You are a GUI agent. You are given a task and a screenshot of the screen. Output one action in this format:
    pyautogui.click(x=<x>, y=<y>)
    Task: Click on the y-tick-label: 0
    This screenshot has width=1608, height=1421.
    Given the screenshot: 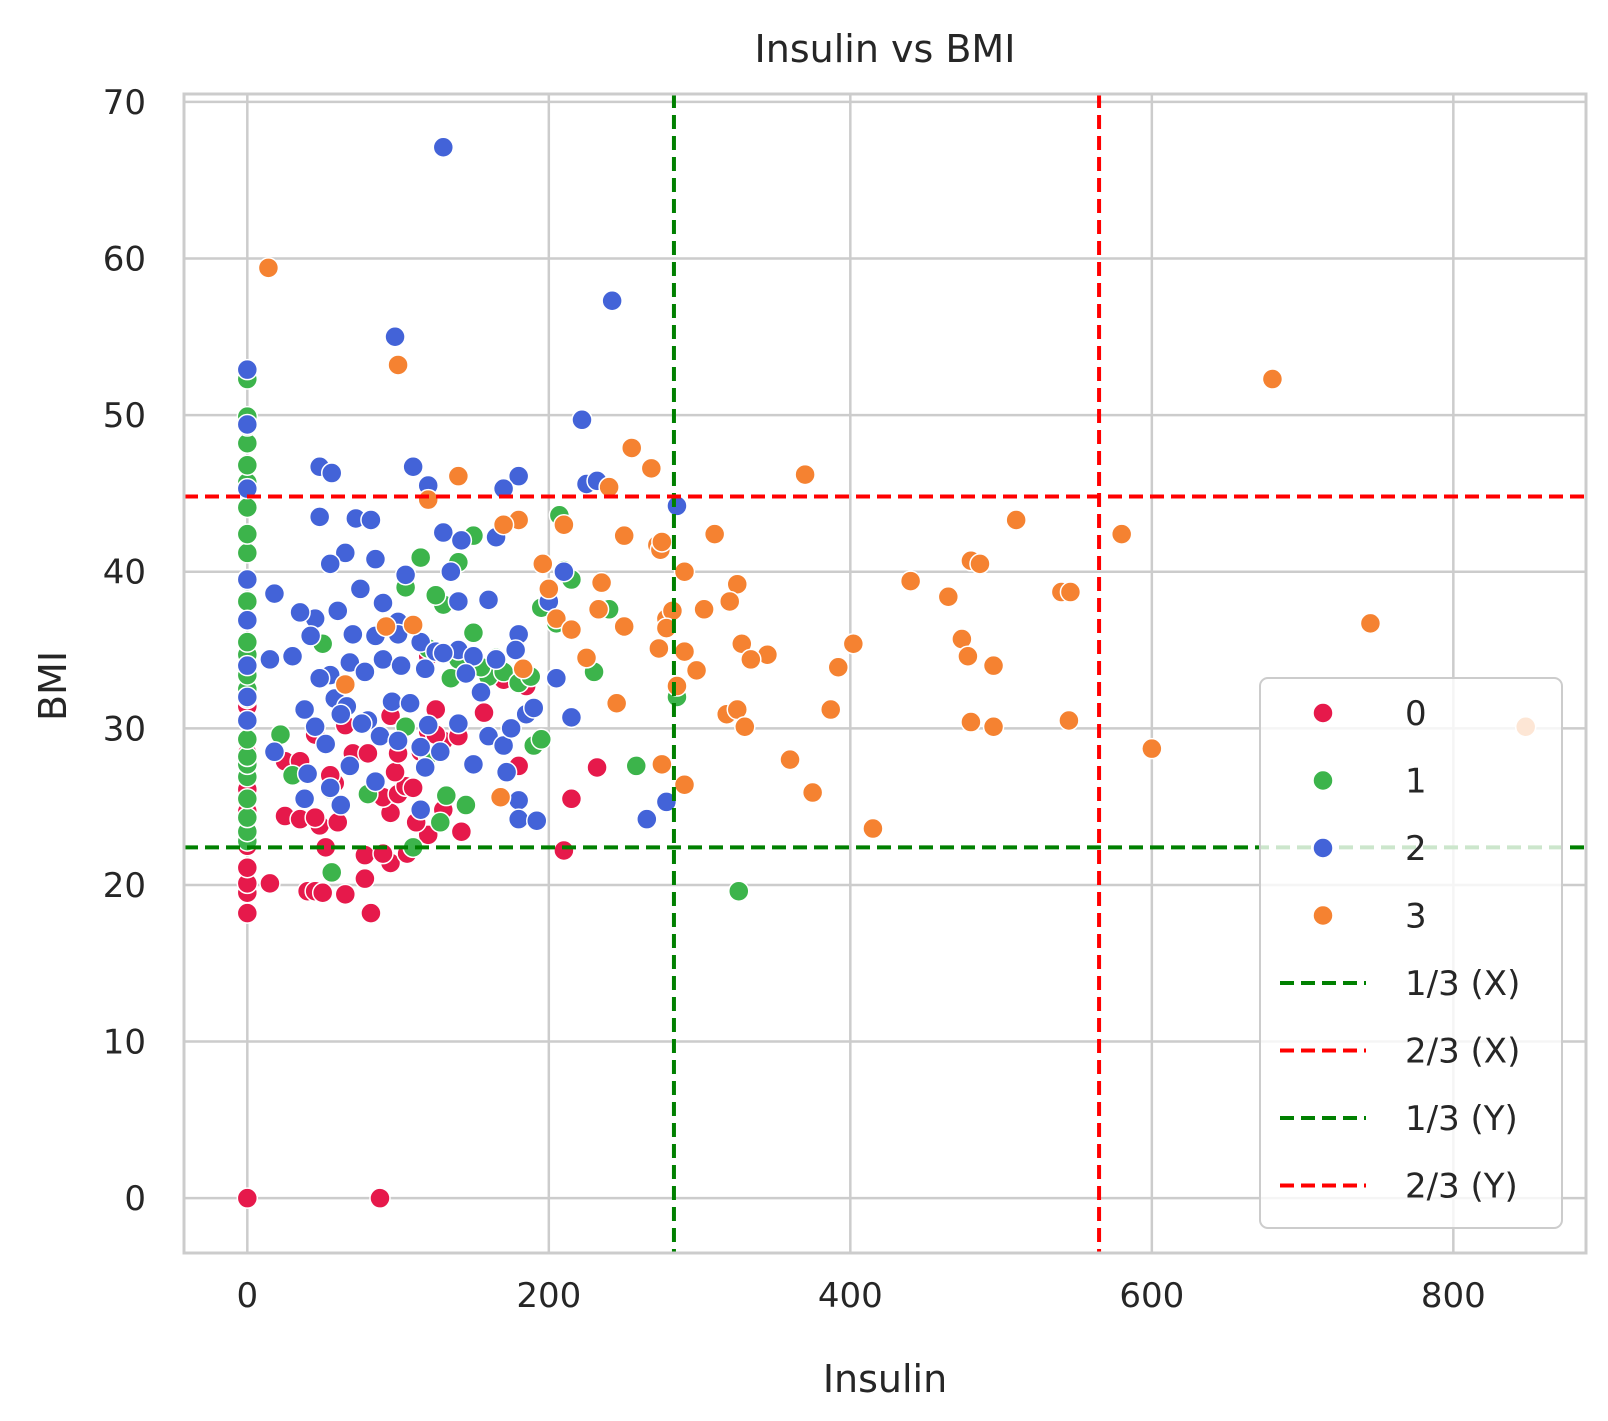 What is the action you would take?
    pyautogui.click(x=135, y=1199)
    